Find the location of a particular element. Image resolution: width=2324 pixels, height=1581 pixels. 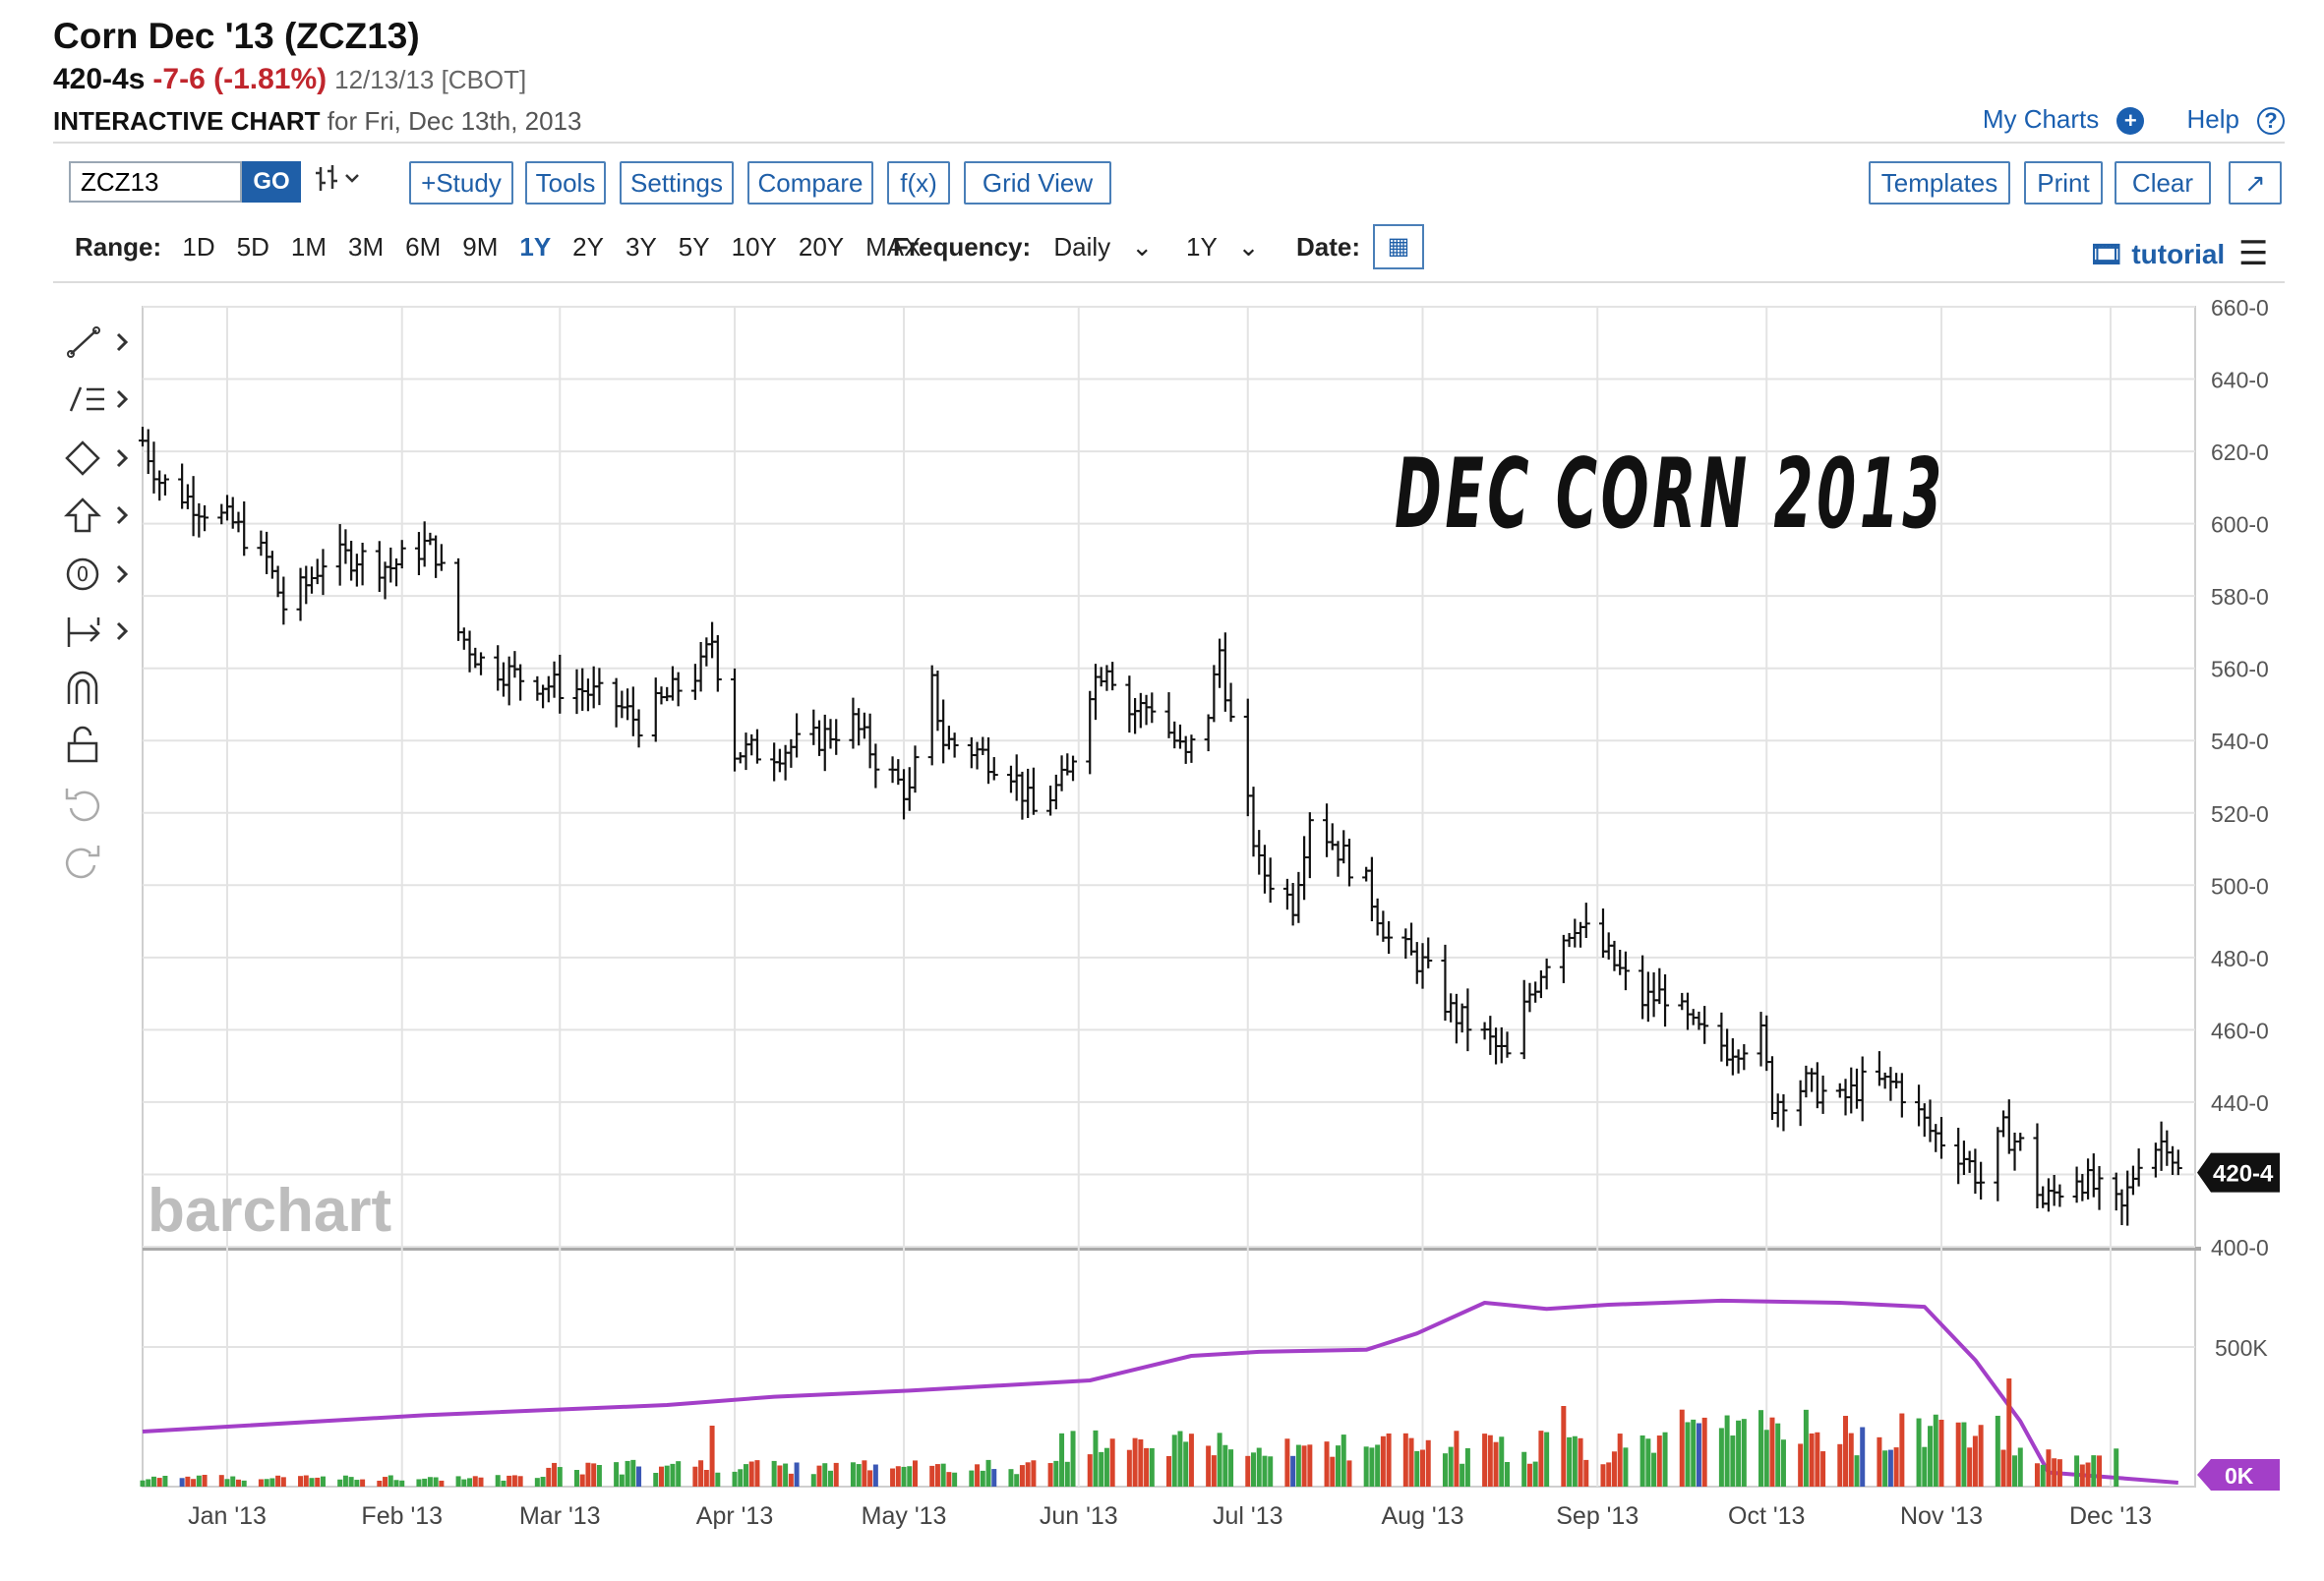

text-tool: 0 is located at coordinates (107, 578).